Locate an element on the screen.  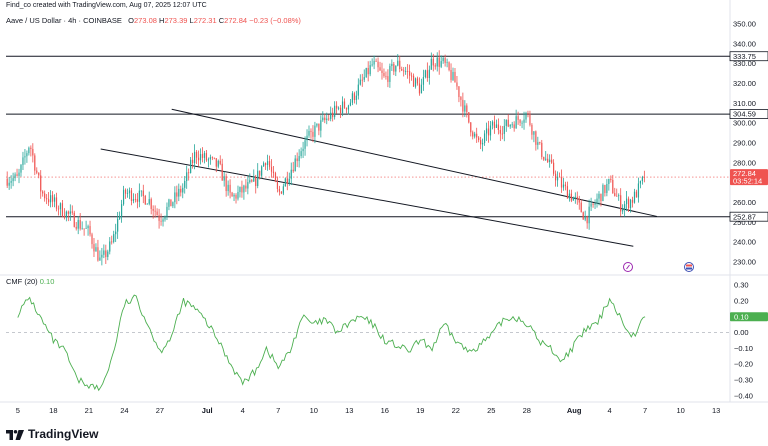
time-tick-label: 7 is located at coordinates (645, 410).